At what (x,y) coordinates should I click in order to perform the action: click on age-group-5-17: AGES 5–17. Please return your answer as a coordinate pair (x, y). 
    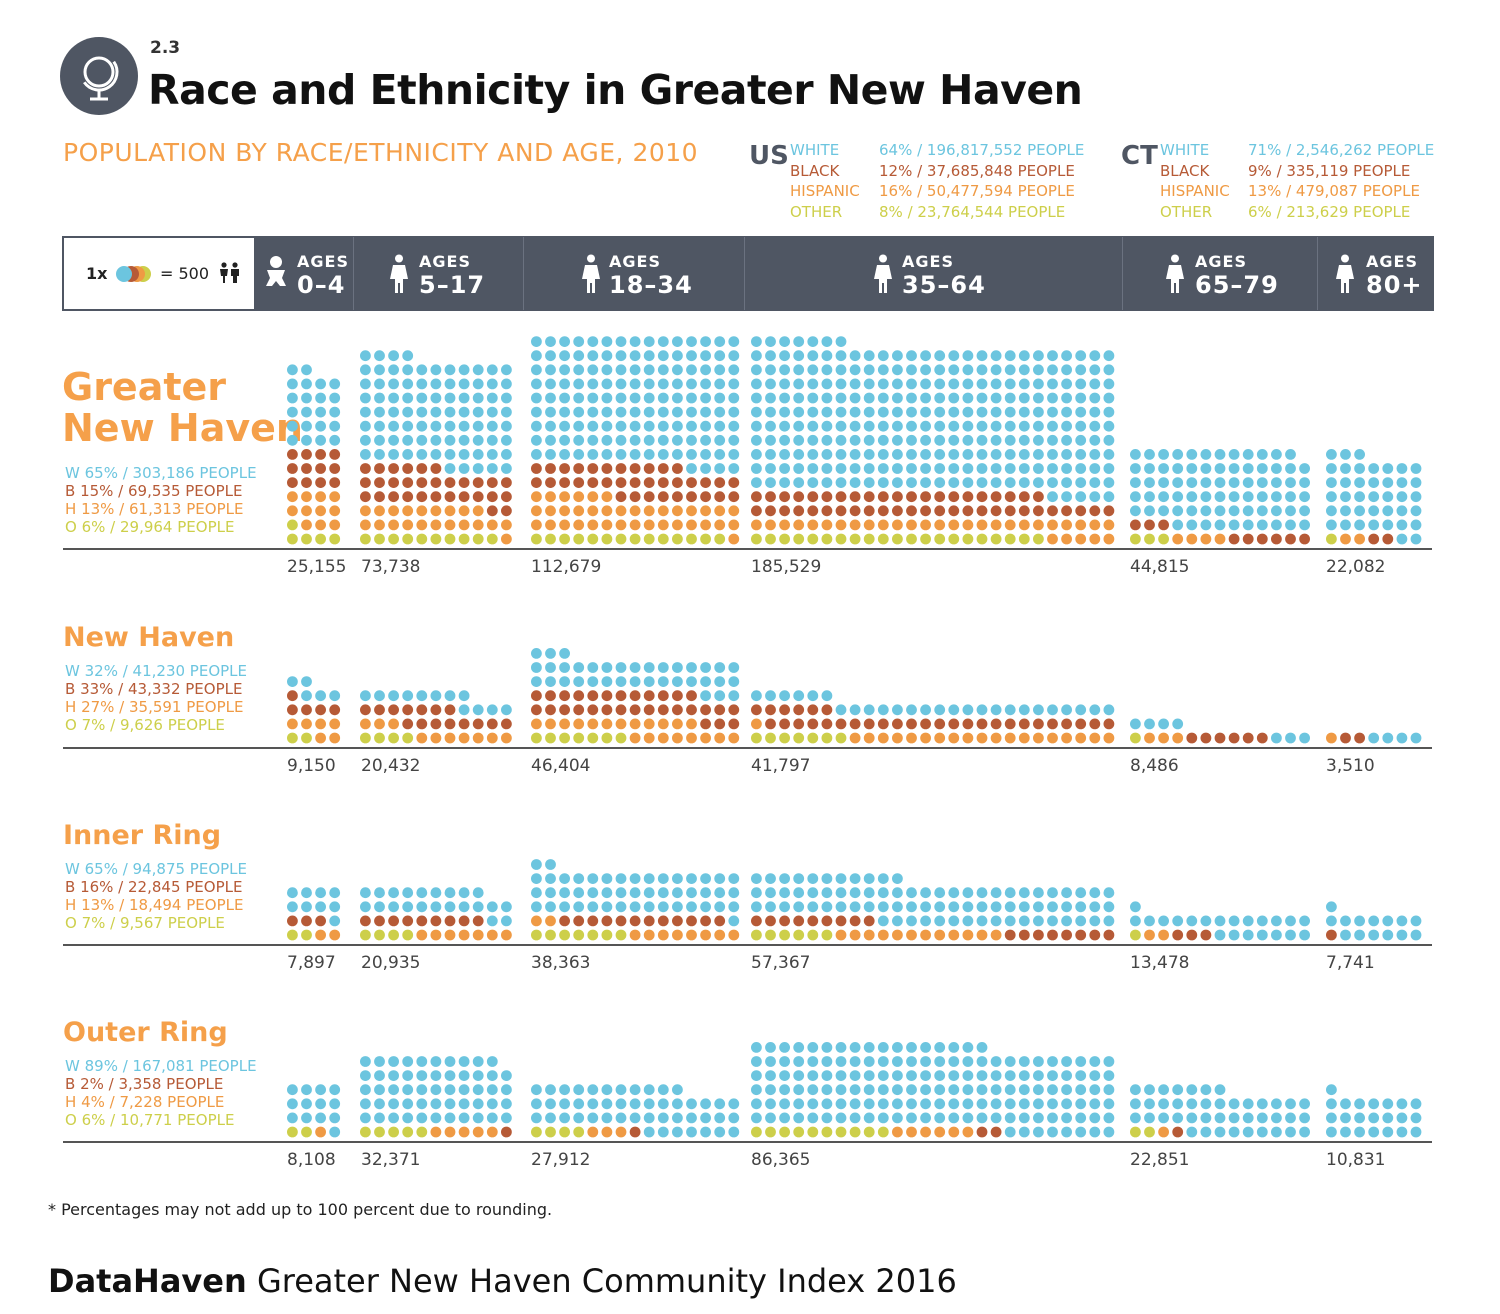
    Looking at the image, I should click on (438, 273).